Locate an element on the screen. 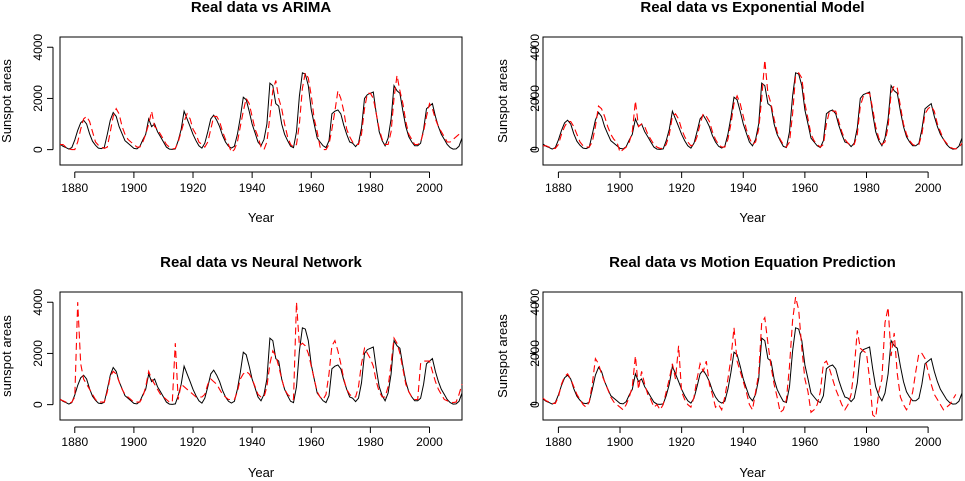  chart-title: Real data vs Motion Equation Prediction is located at coordinates (752, 262).